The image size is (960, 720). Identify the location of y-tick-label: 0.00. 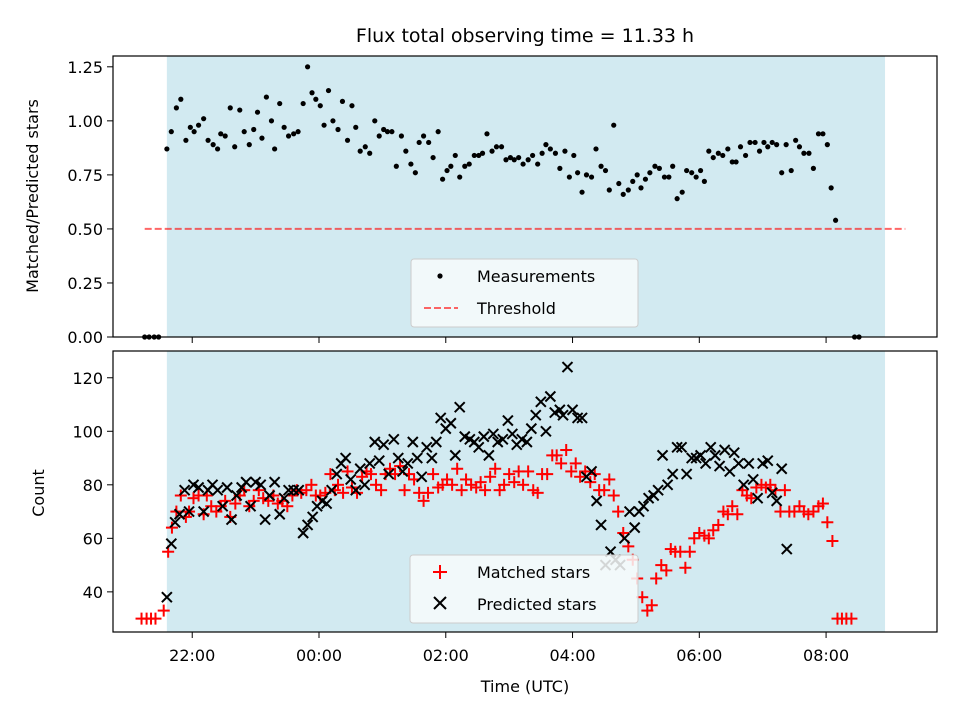
(85, 337).